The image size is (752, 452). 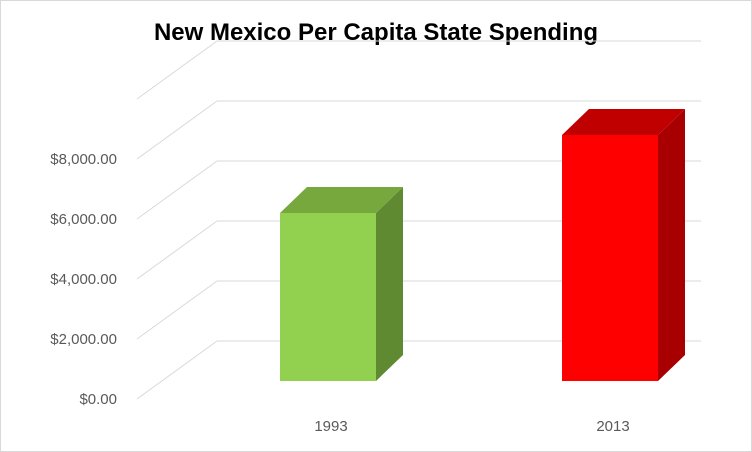 I want to click on bar-1993, so click(x=341, y=284).